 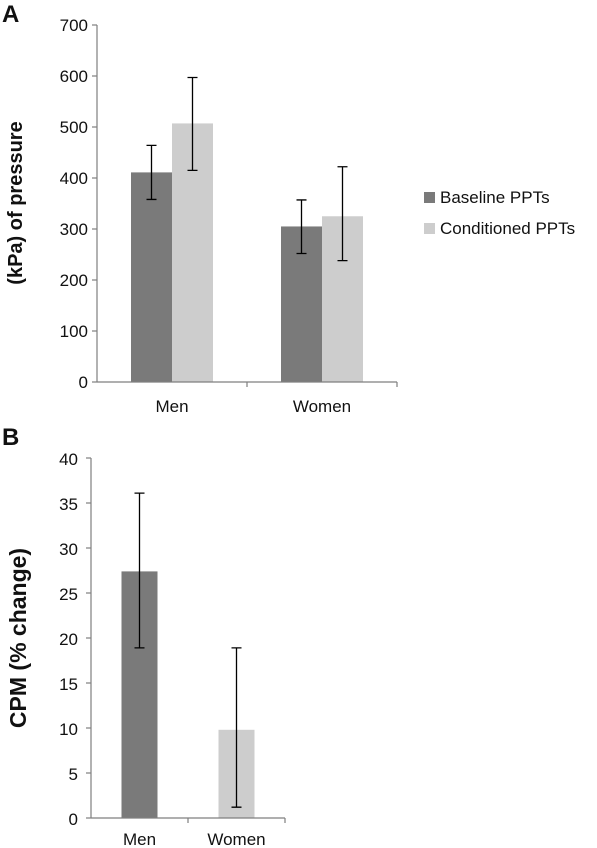 What do you see at coordinates (171, 406) in the screenshot?
I see `chart-a-x-tick-label: Men` at bounding box center [171, 406].